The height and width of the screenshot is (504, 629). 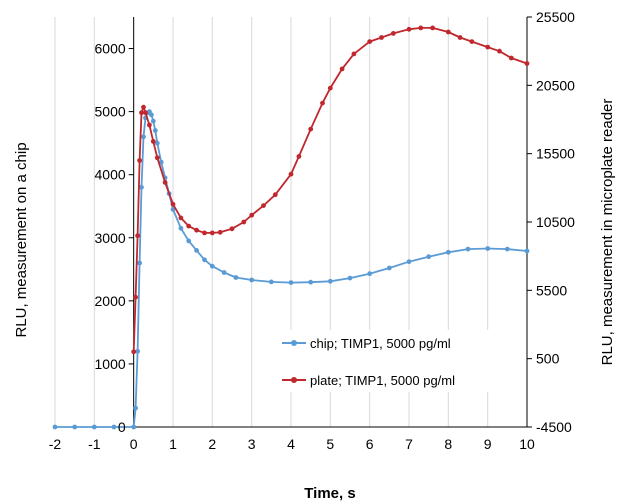 What do you see at coordinates (607, 232) in the screenshot?
I see `right-y-axis-title: RLU, measurement in microplate reader` at bounding box center [607, 232].